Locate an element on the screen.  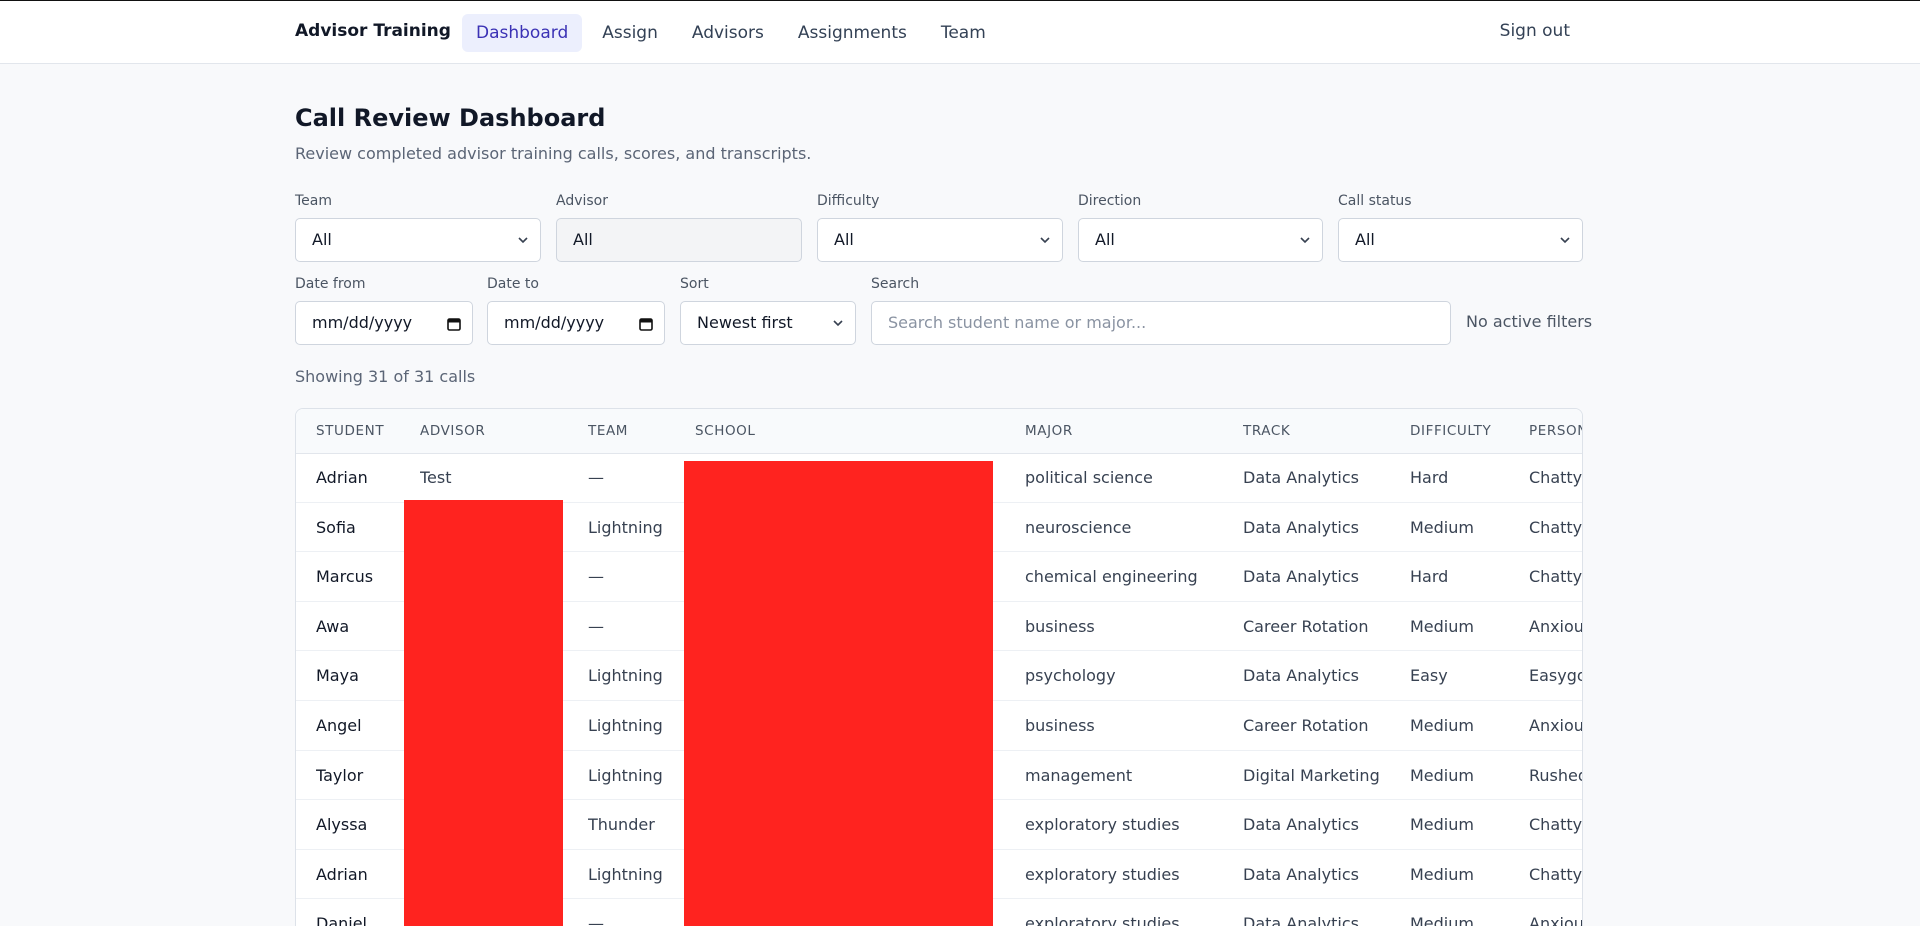
filter-label: Direction is located at coordinates (1110, 201).